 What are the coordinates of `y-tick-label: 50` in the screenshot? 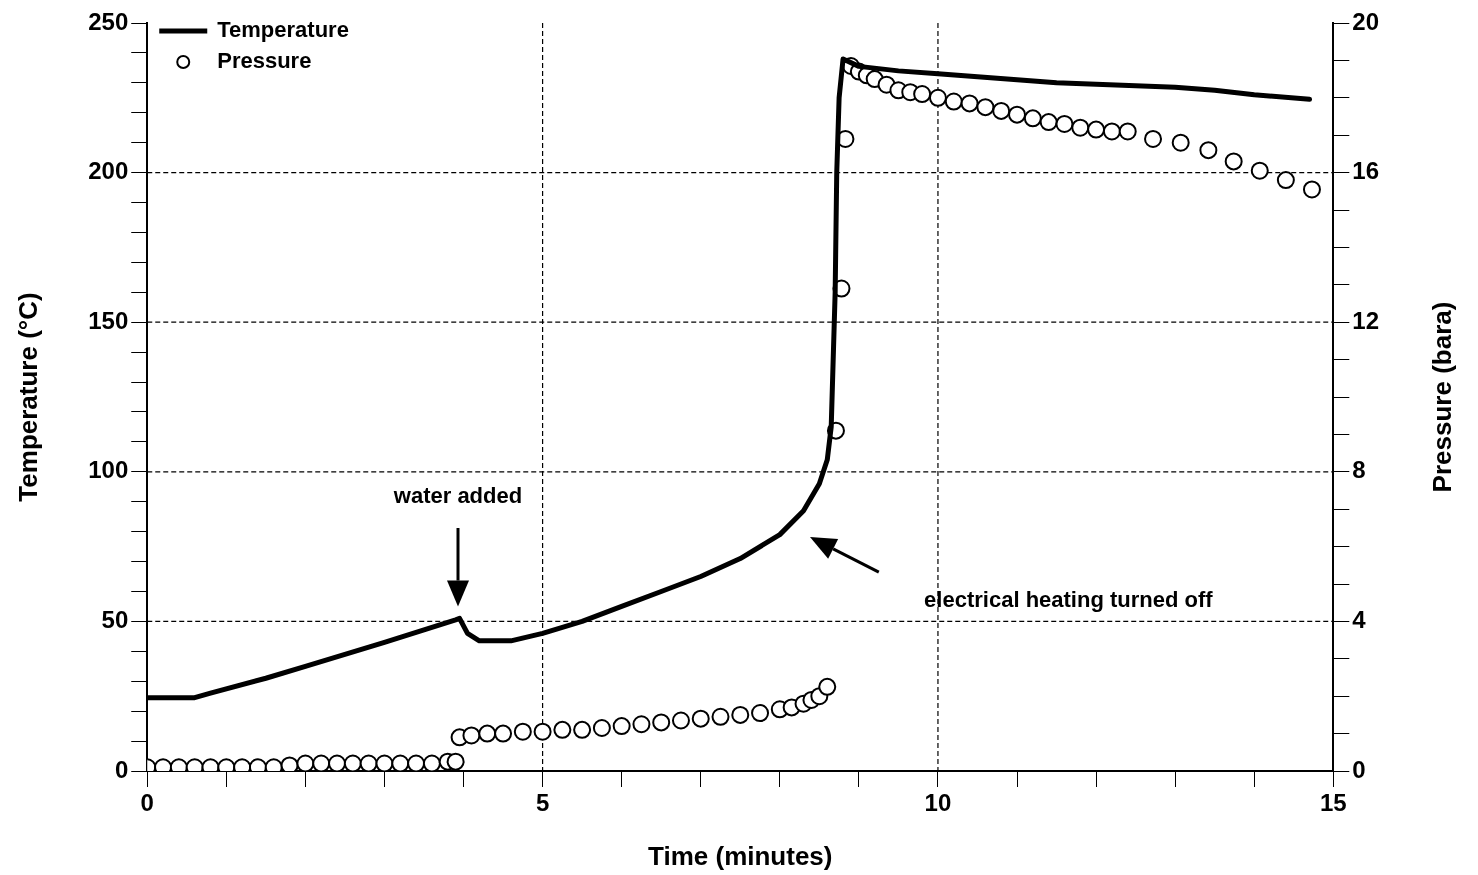 It's located at (115, 620).